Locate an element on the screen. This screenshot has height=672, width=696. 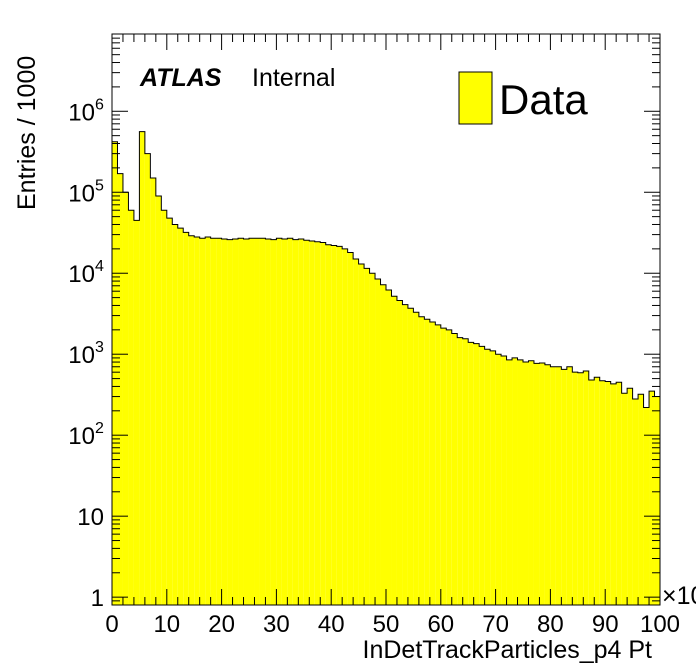
legend-swatch-data is located at coordinates (475, 98).